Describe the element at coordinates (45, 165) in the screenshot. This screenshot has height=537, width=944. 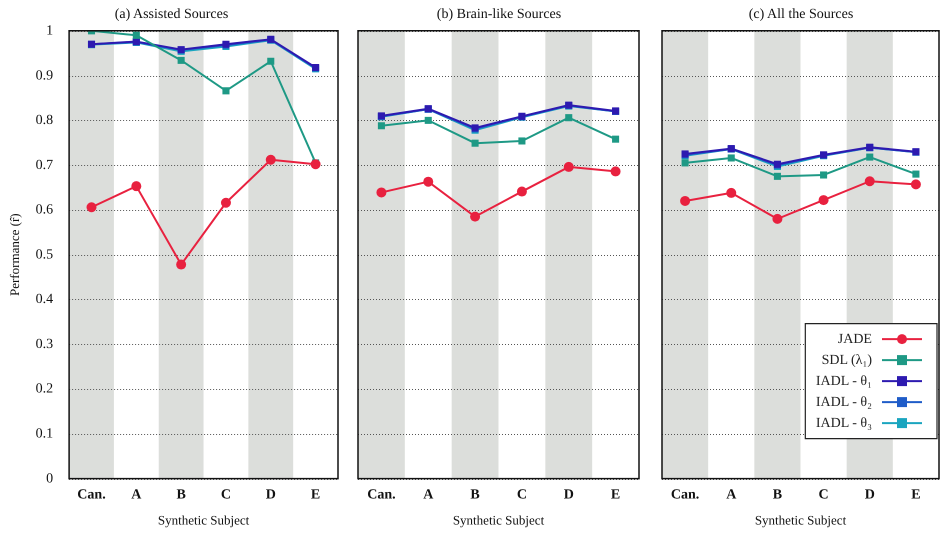
I see `y-tick-label: 0.7` at that location.